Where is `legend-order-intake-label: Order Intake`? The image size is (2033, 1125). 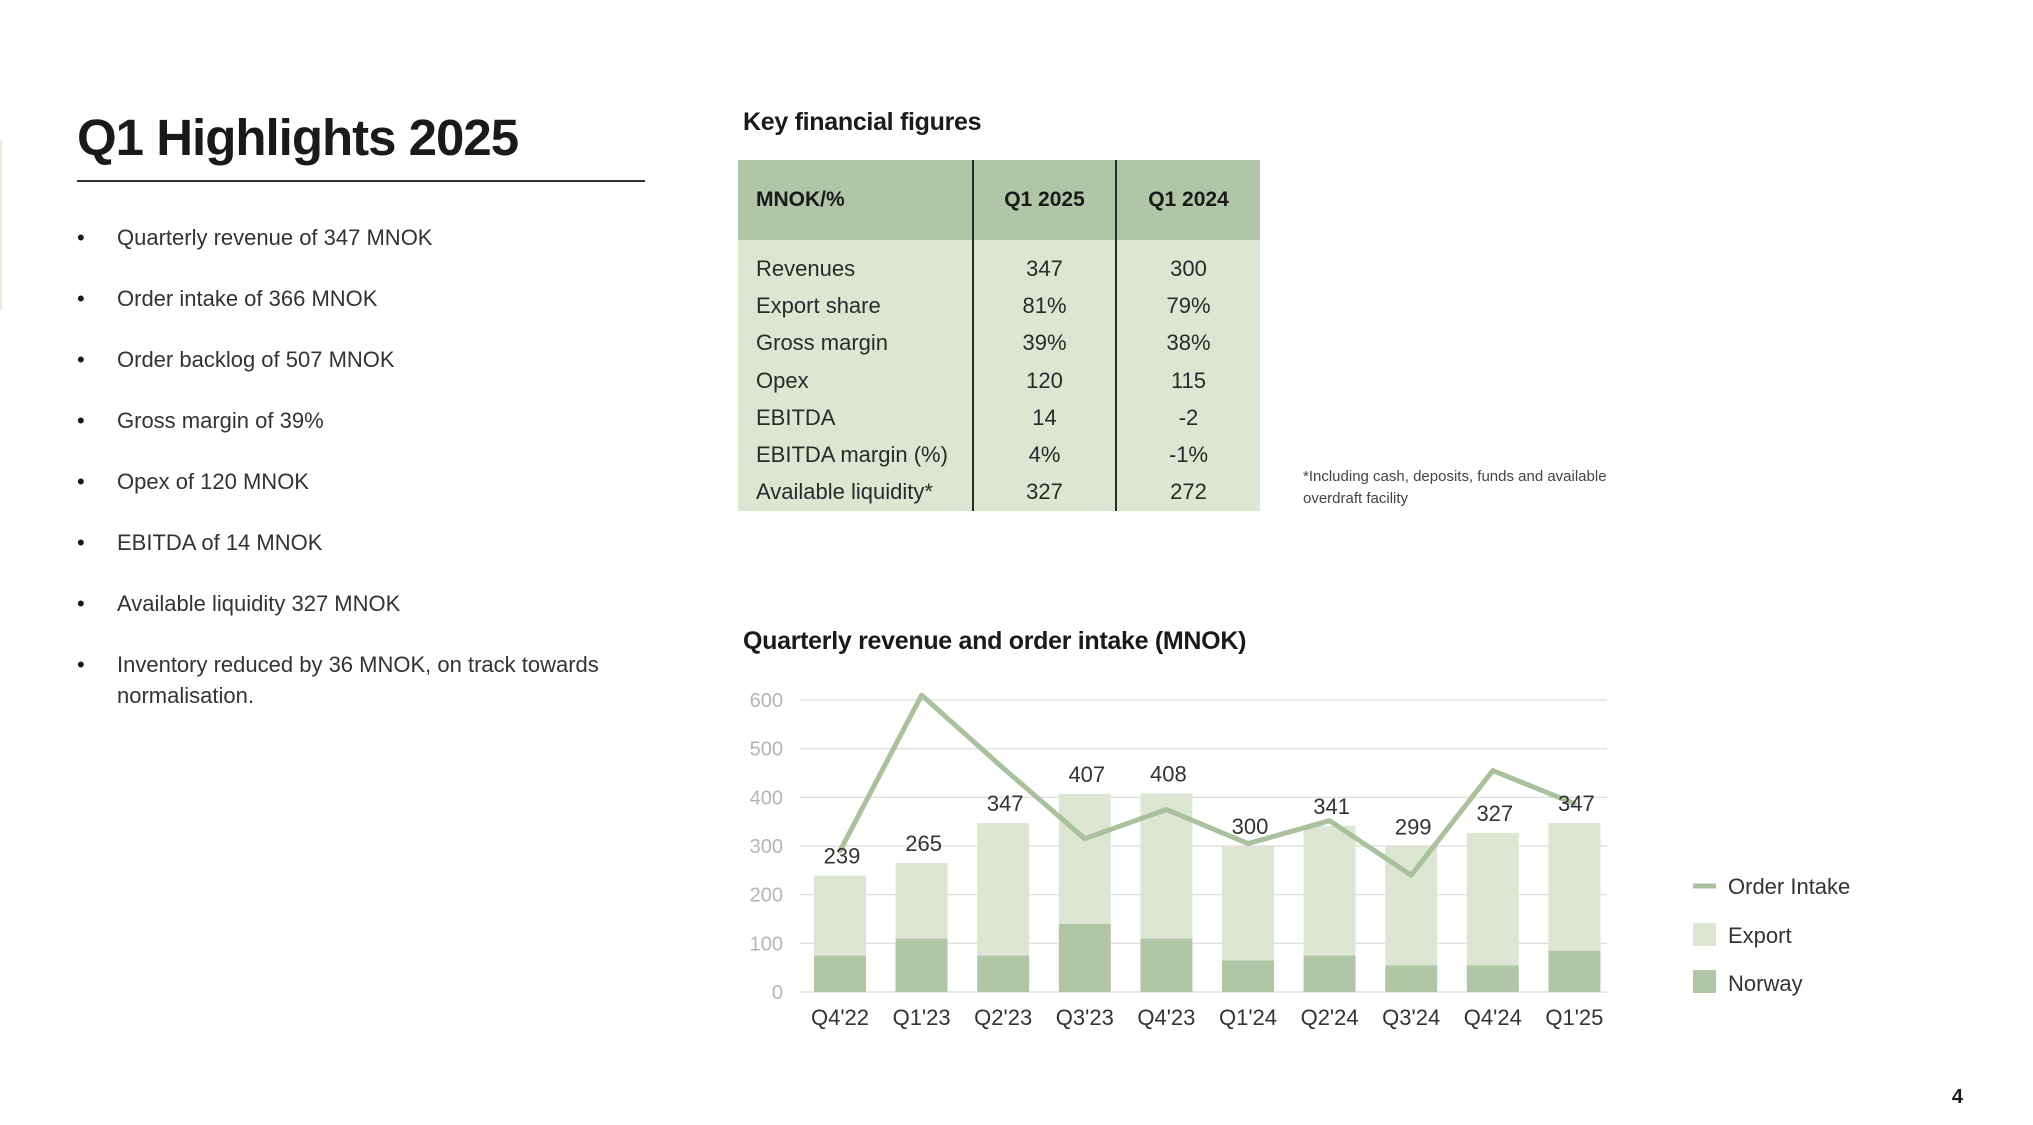
legend-order-intake-label: Order Intake is located at coordinates (1789, 886).